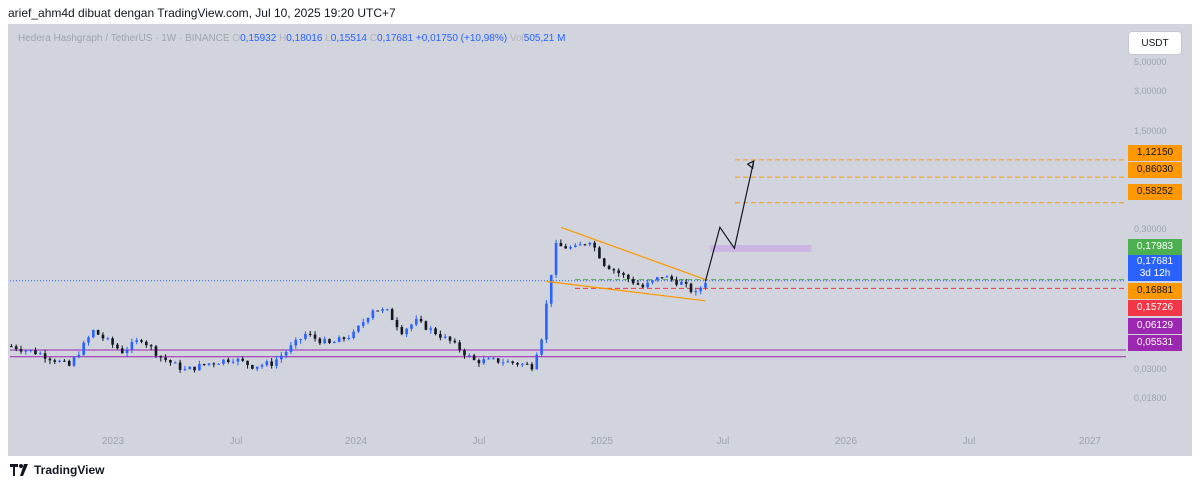 This screenshot has height=489, width=1200. What do you see at coordinates (846, 441) in the screenshot?
I see `x-tick: 2026` at bounding box center [846, 441].